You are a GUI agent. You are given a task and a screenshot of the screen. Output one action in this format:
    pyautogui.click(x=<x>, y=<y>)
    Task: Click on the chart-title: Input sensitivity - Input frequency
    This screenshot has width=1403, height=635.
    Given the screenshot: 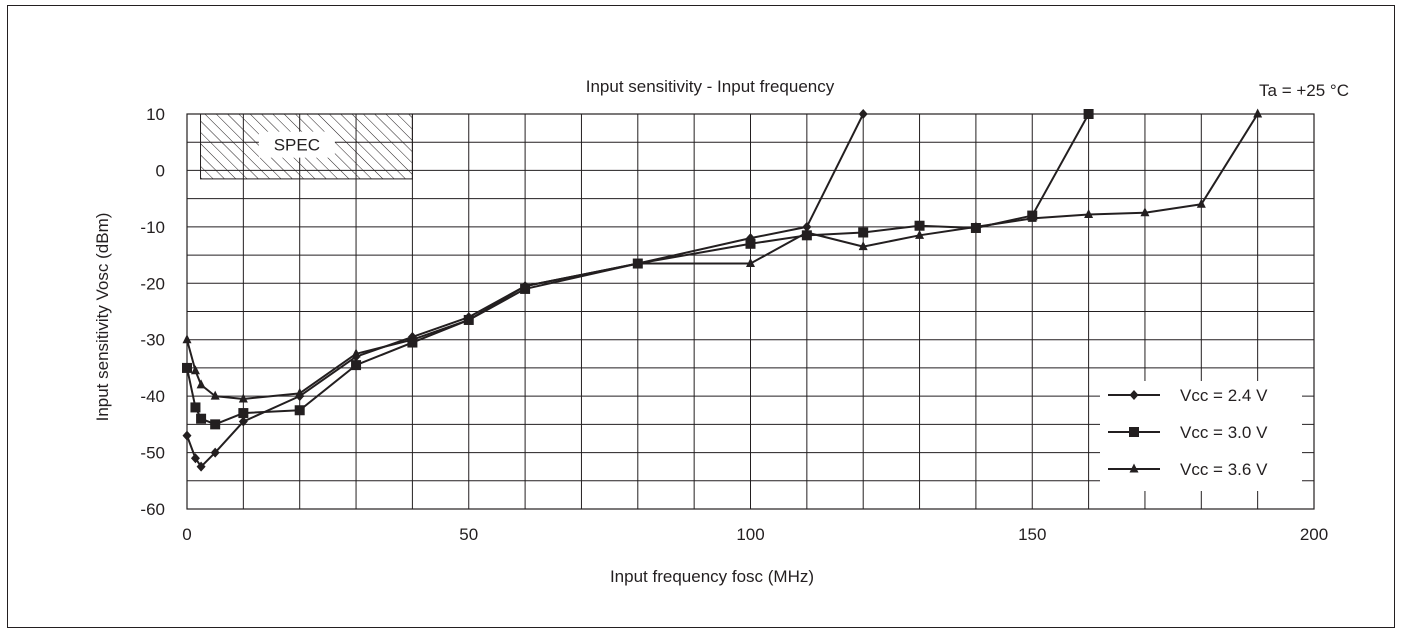 What is the action you would take?
    pyautogui.click(x=710, y=86)
    